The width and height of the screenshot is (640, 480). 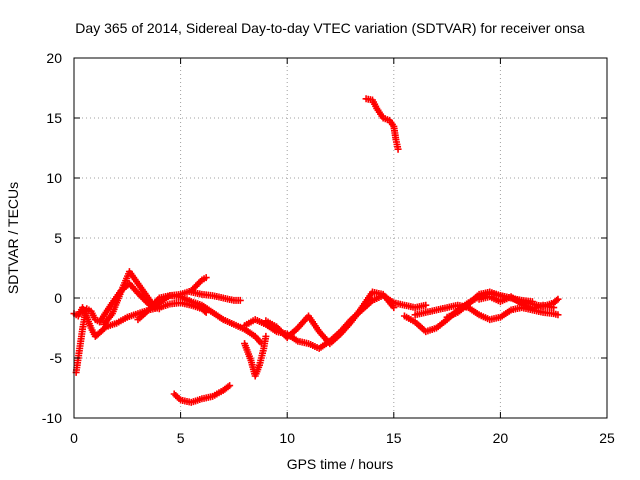 What do you see at coordinates (58, 298) in the screenshot?
I see `y-tick-label: 0` at bounding box center [58, 298].